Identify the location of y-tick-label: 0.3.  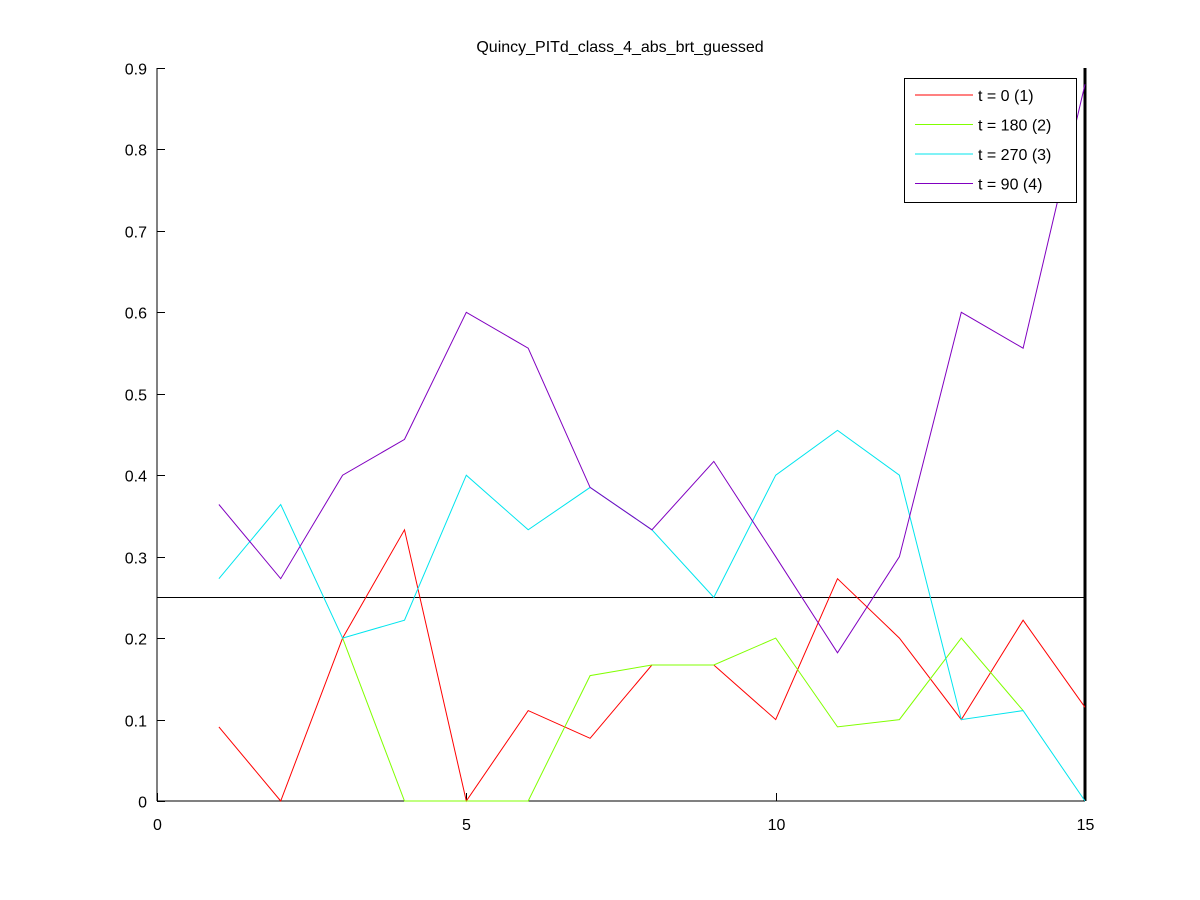
(136, 559).